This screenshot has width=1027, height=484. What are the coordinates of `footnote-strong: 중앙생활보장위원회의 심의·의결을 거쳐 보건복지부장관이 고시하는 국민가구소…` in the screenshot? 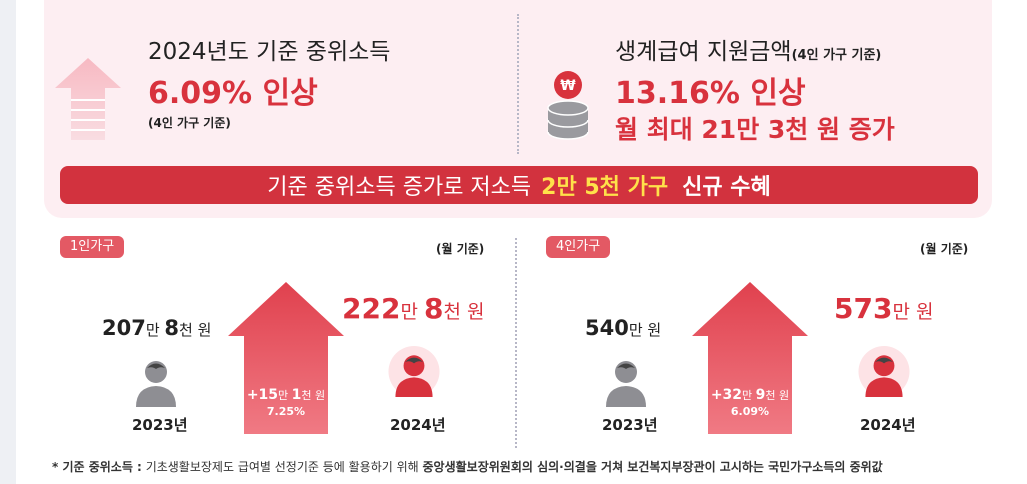 It's located at (652, 467).